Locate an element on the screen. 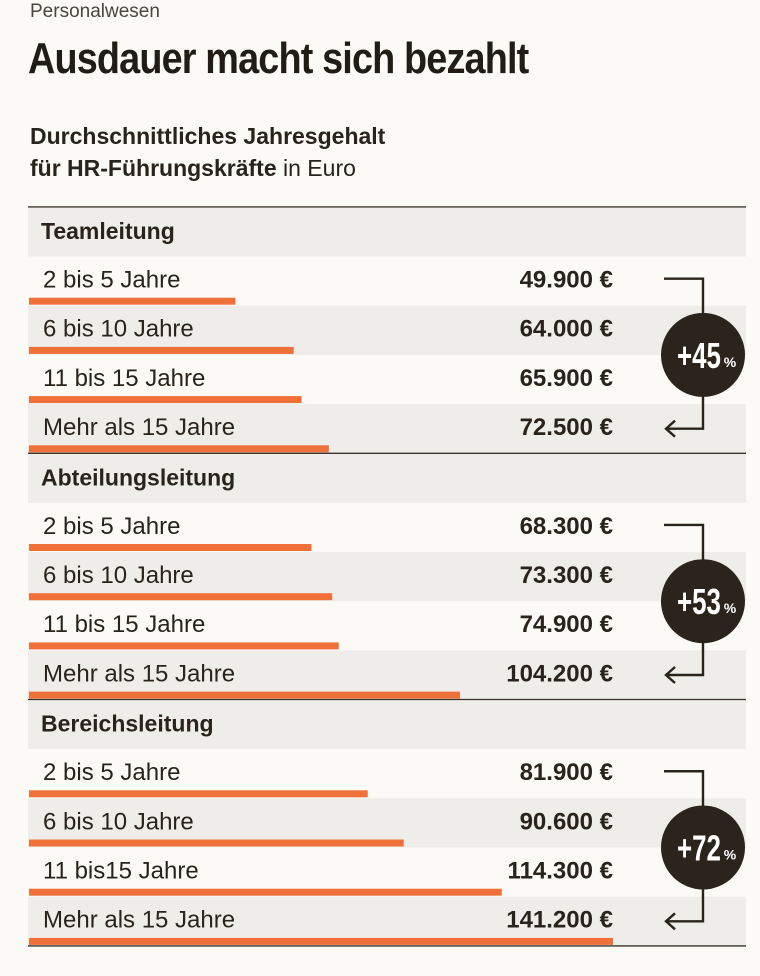 The width and height of the screenshot is (760, 976). value-label: 64.000 € is located at coordinates (566, 329).